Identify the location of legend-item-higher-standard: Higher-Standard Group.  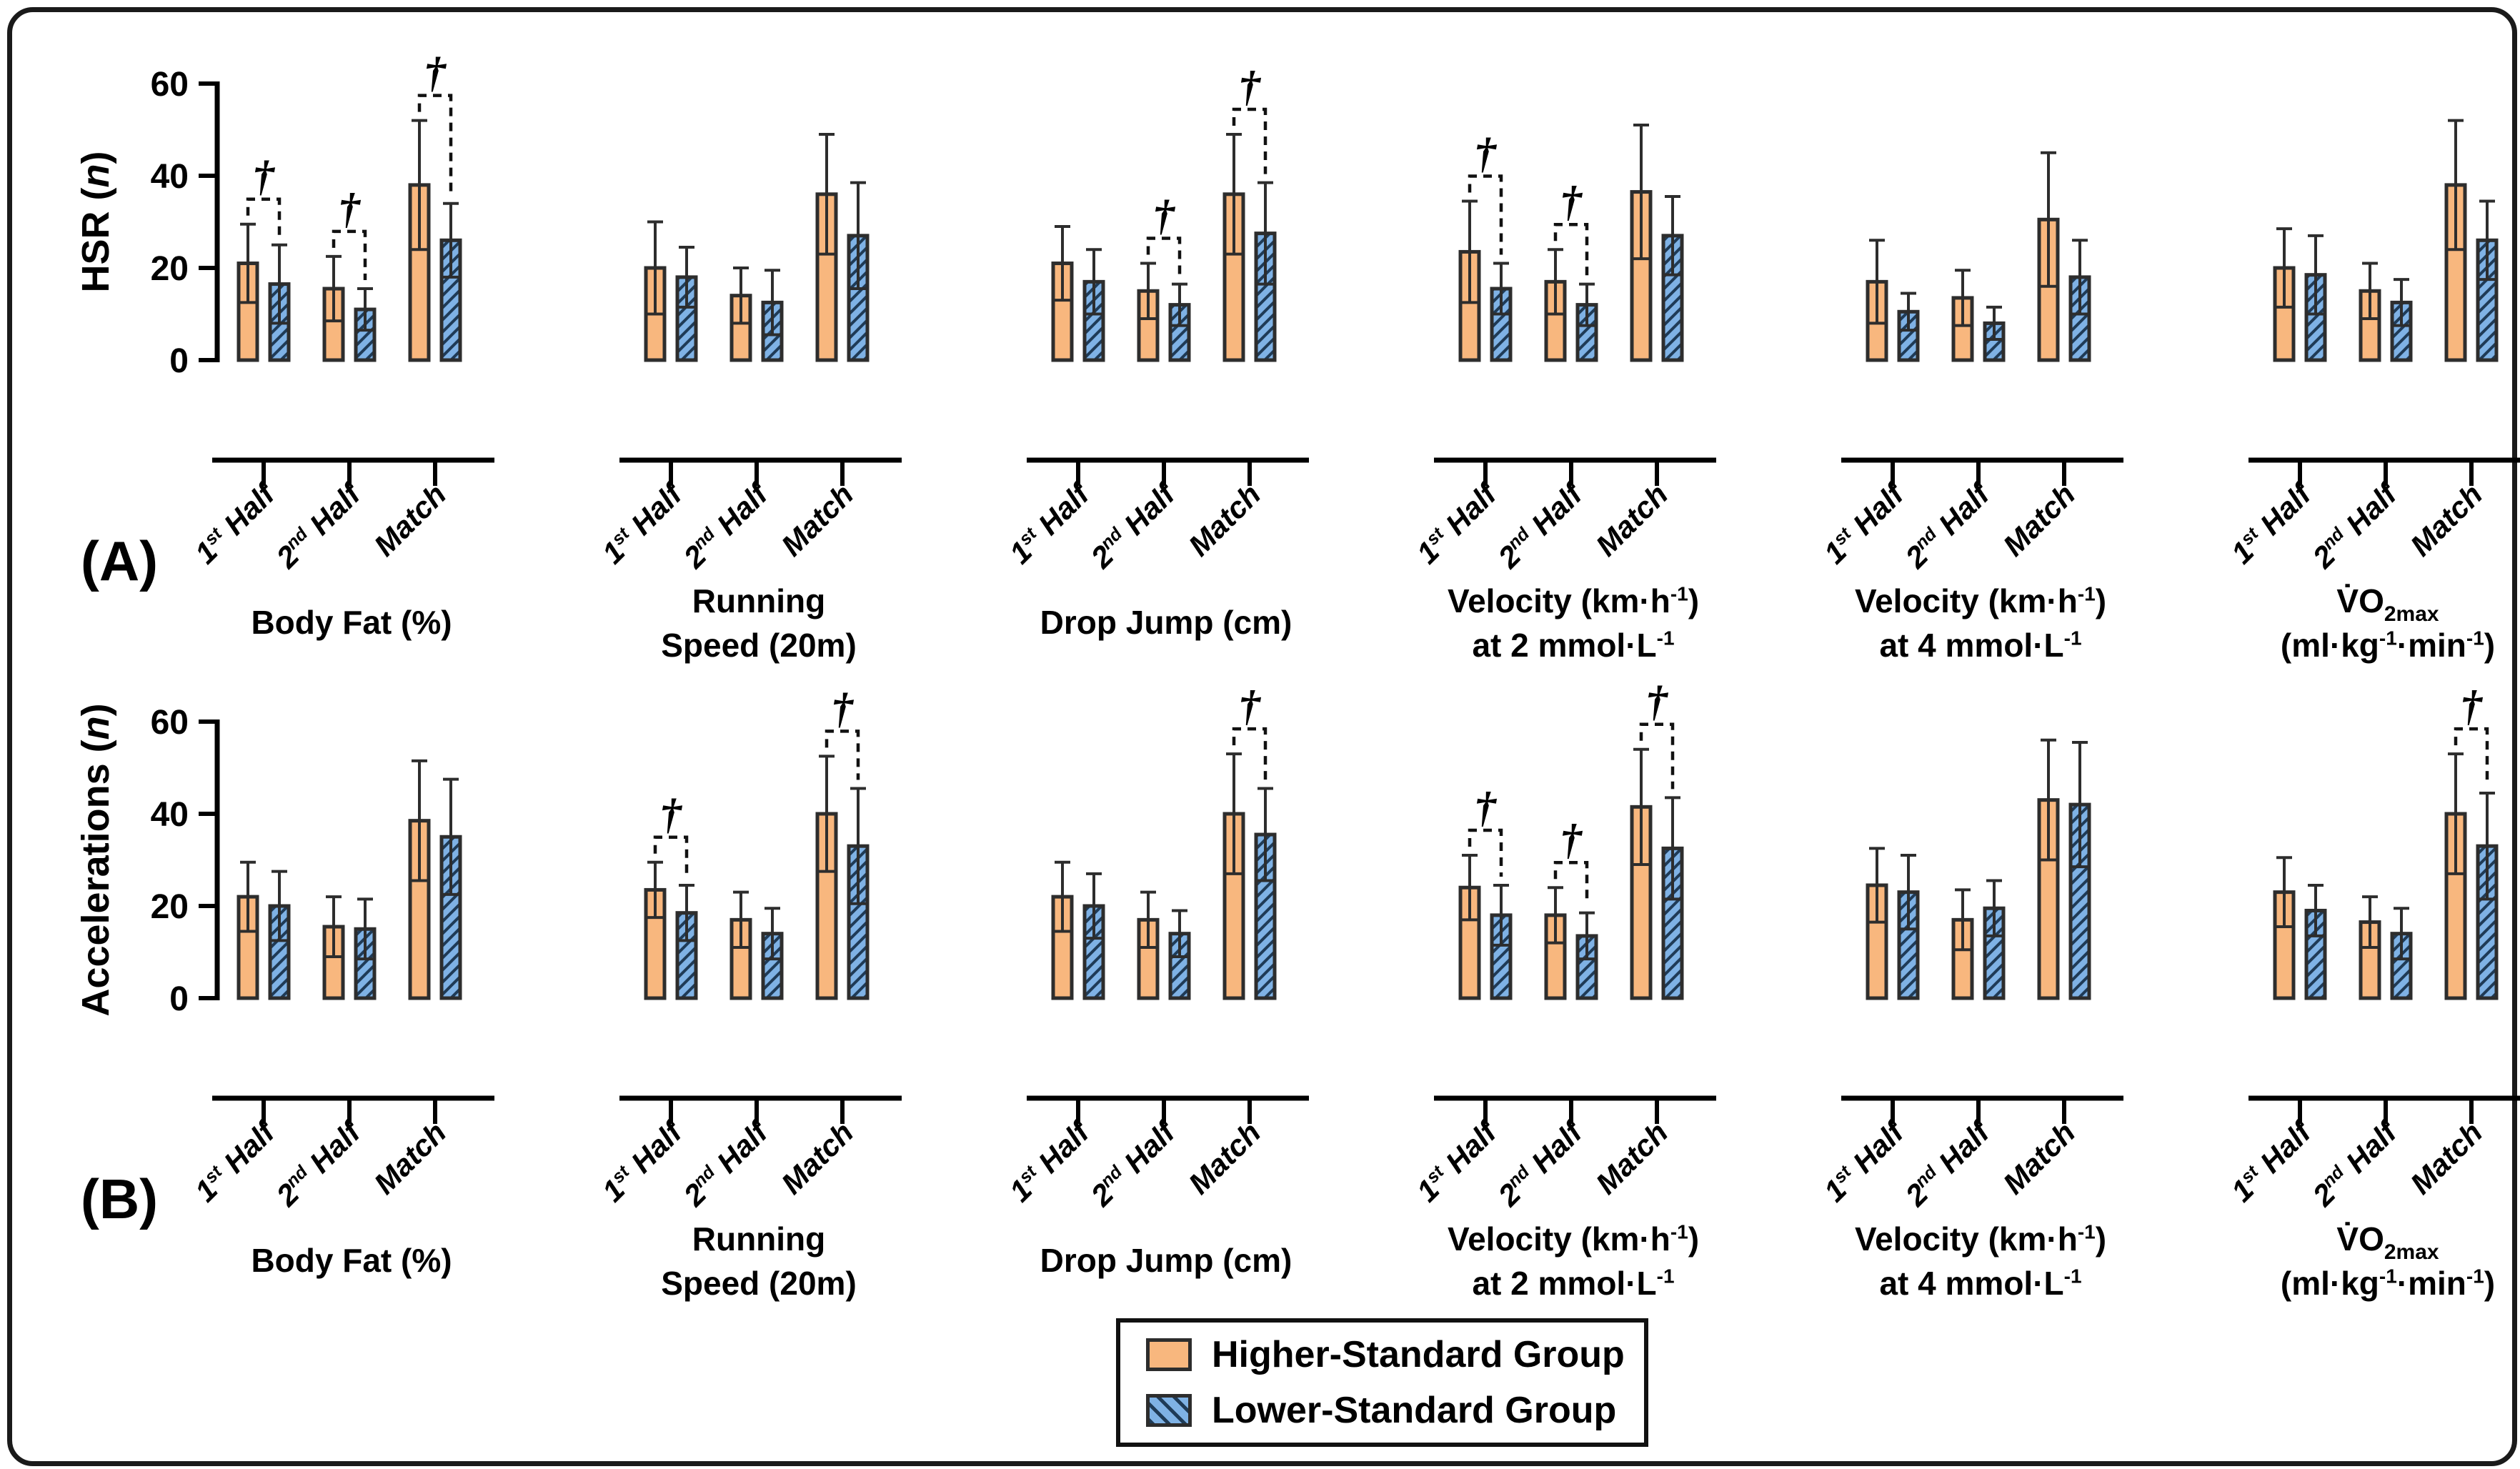
(1385, 1354).